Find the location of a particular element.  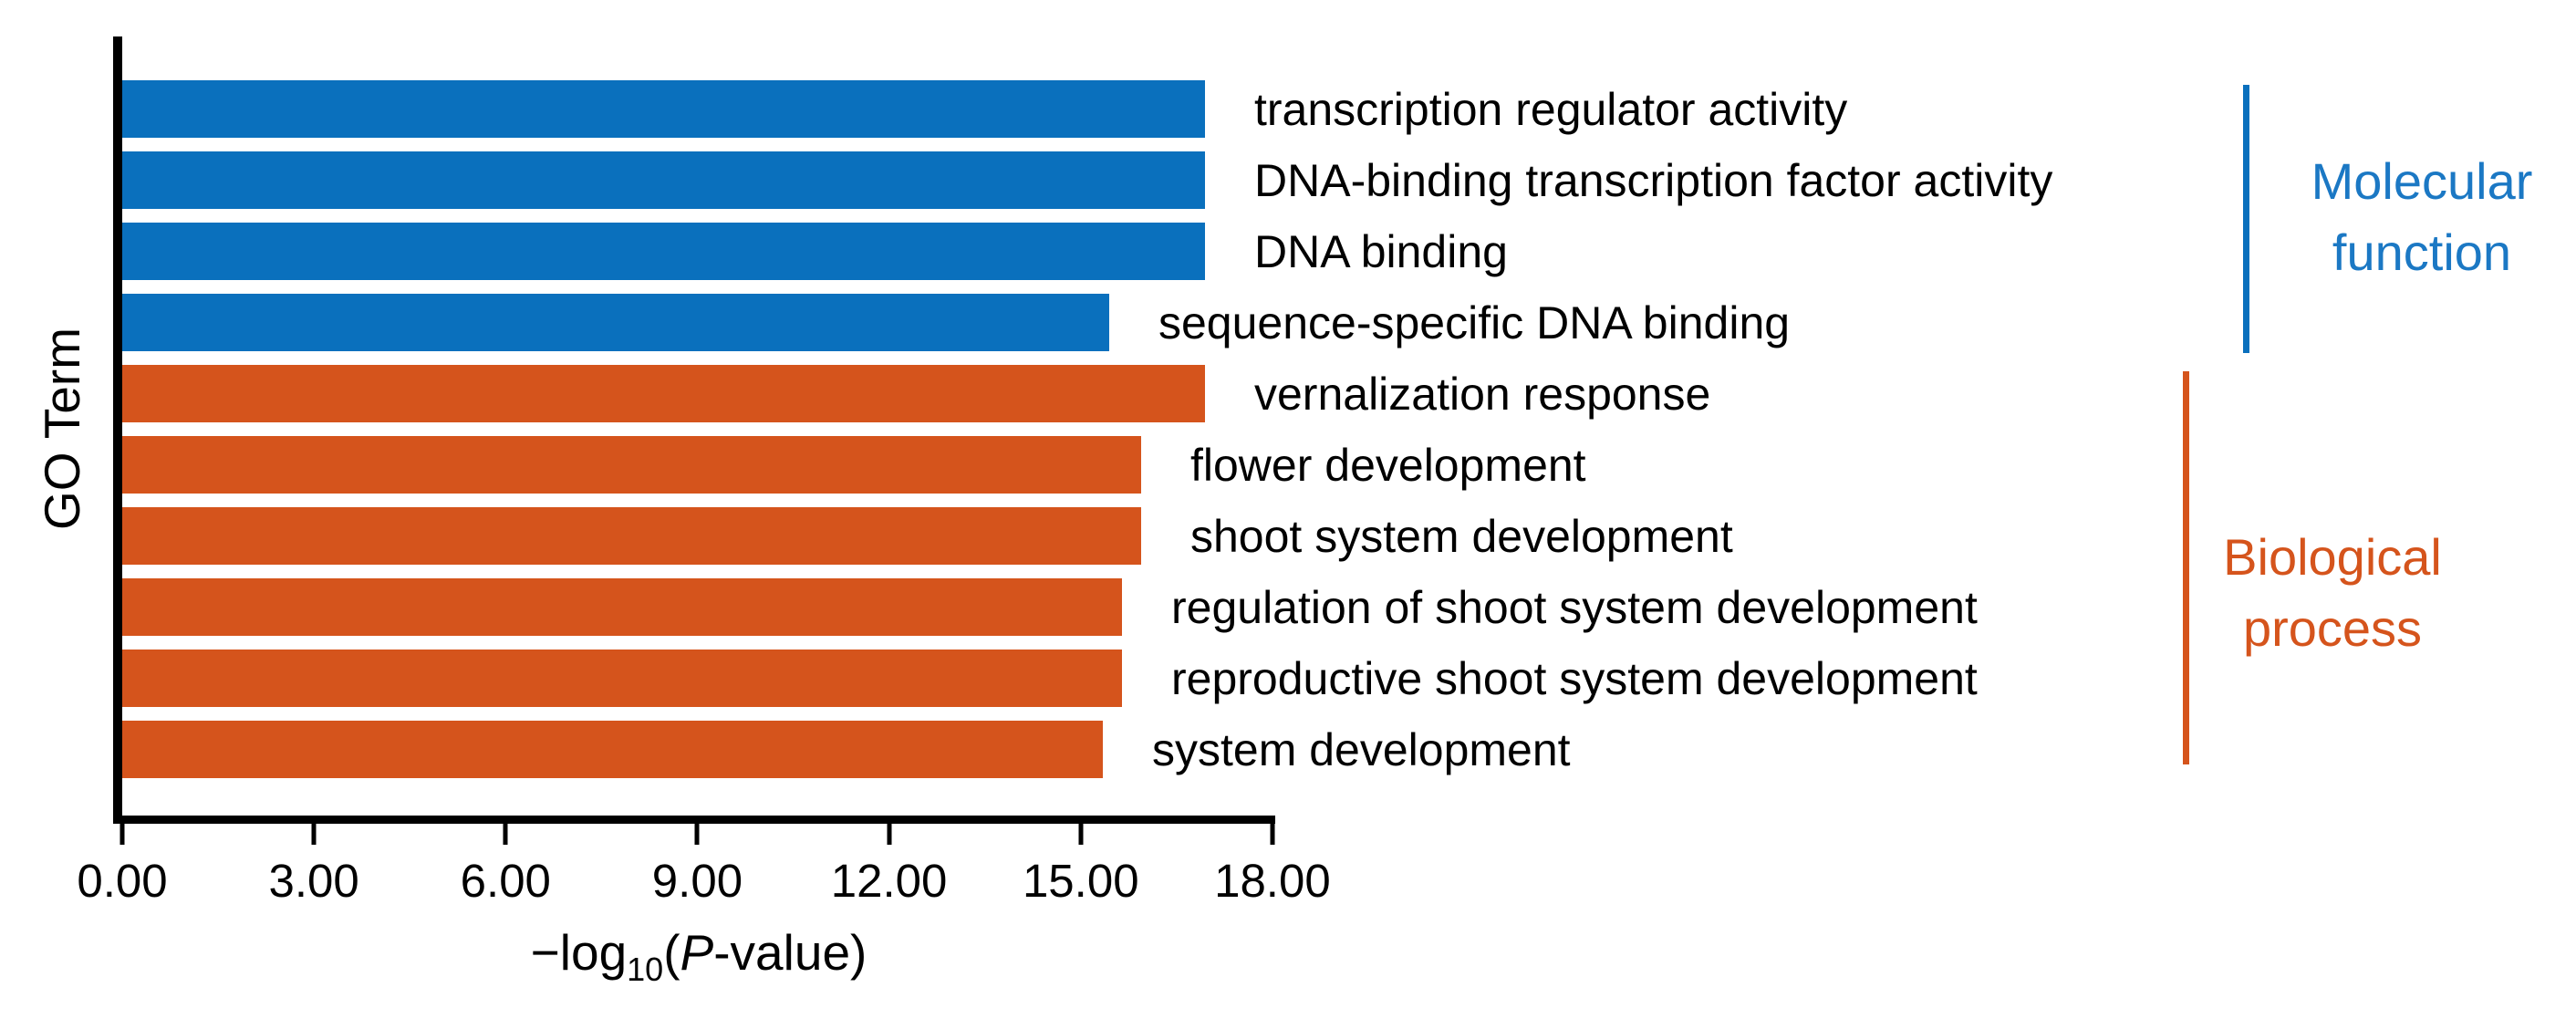

x-axis-title-prefix: −log is located at coordinates (579, 953).